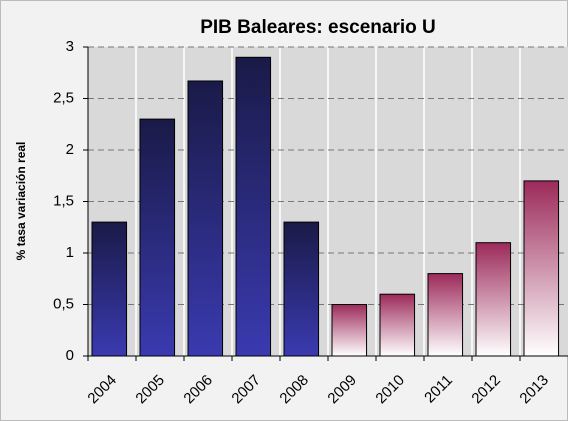 The image size is (568, 421). Describe the element at coordinates (70, 149) in the screenshot. I see `y-tick-label: 2` at that location.